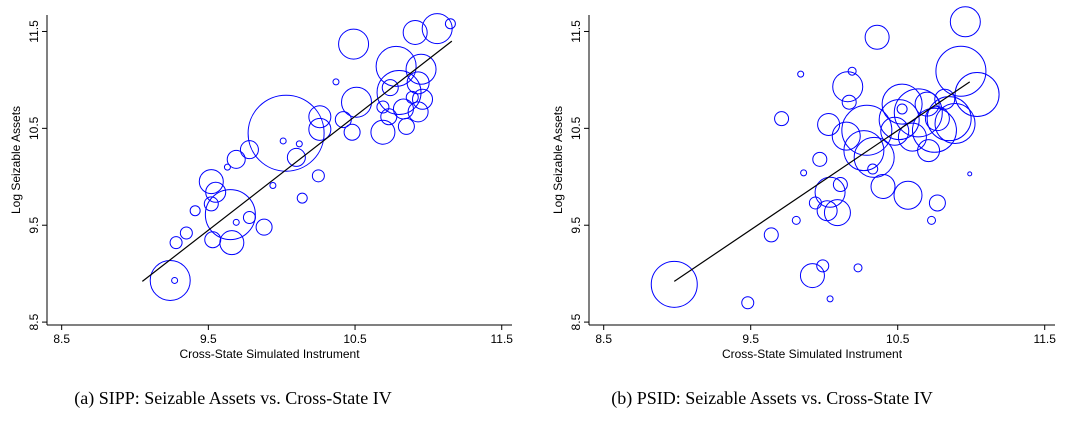 The image size is (1065, 431). I want to click on x-tick-label: 10.5, so click(355, 339).